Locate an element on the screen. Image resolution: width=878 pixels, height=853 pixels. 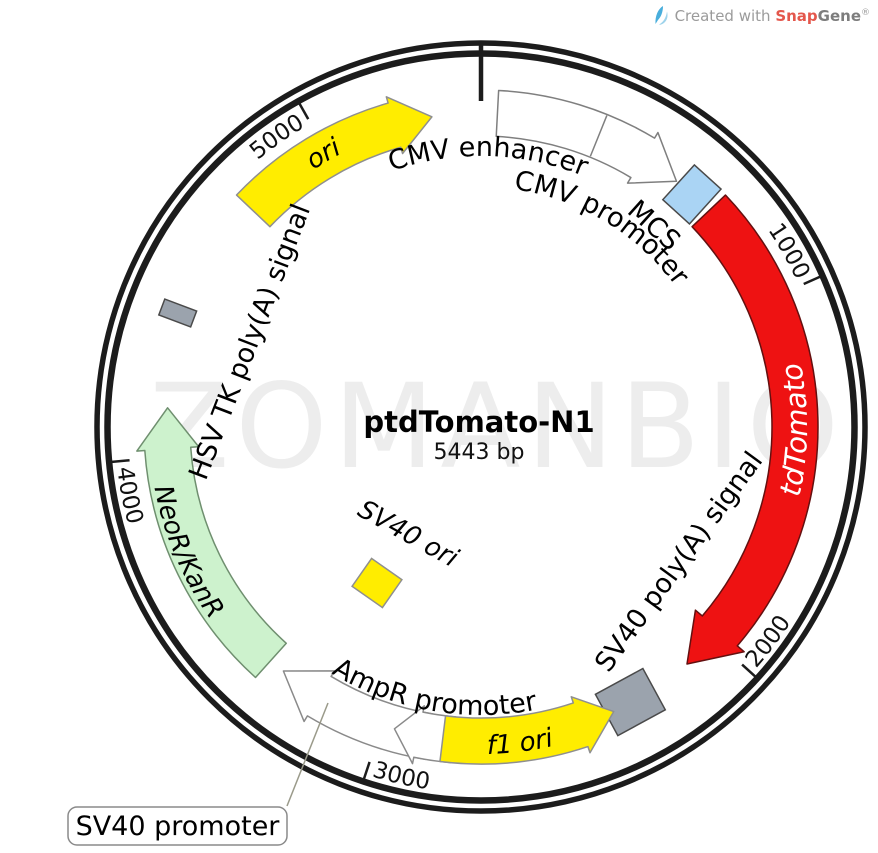
feature-box-hsv-tk-polya-signal is located at coordinates (177, 313).